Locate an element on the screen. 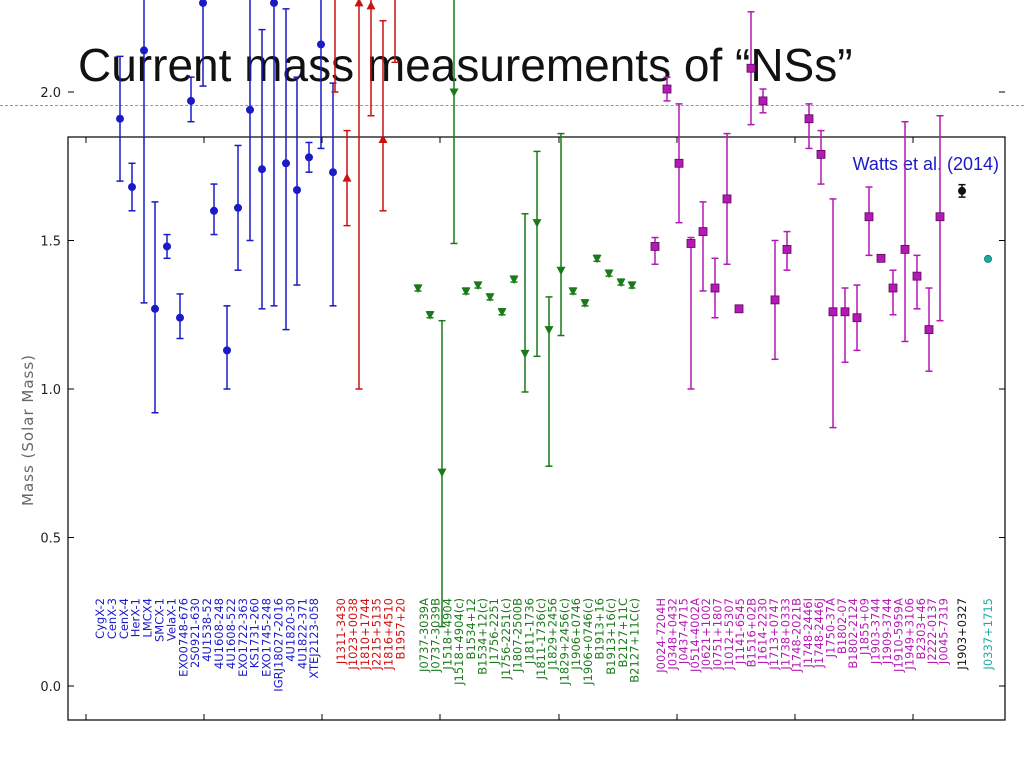 The image size is (1024, 768). source-label: EXO0748-676 is located at coordinates (183, 637).